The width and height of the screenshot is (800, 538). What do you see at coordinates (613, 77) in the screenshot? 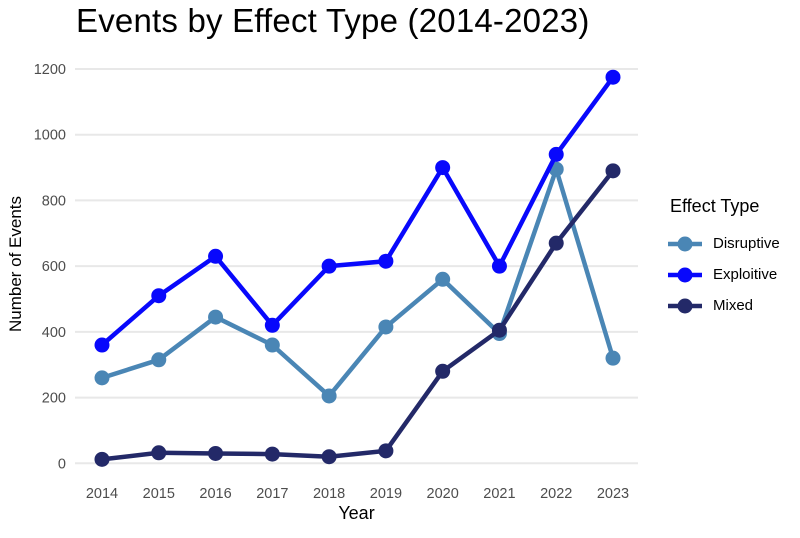
I see `data-point-exploitive-2023` at bounding box center [613, 77].